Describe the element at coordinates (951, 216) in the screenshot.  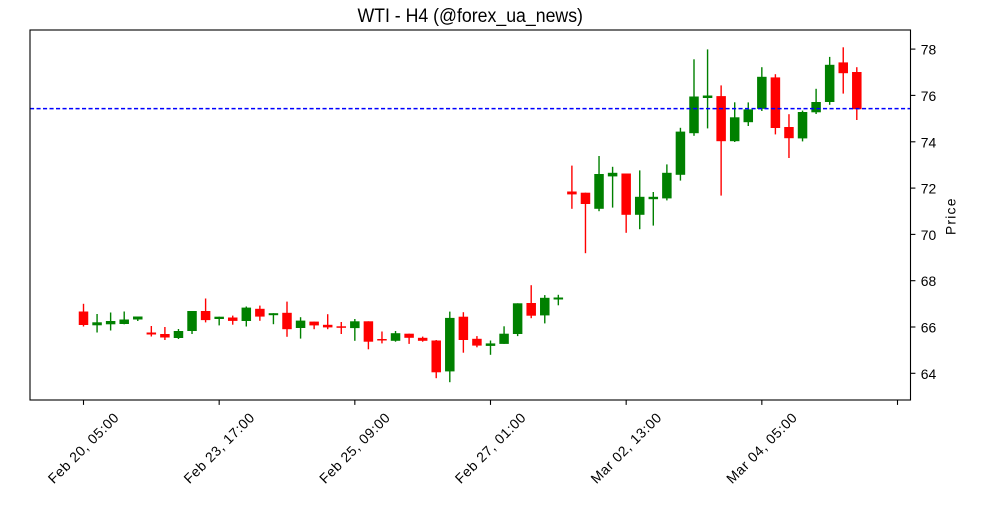
I see `svg-text: Price` at that location.